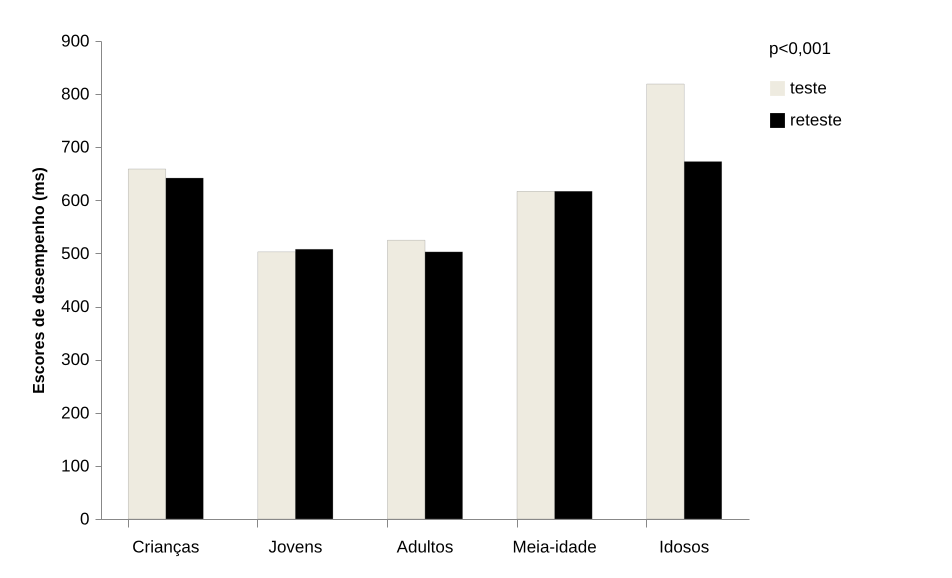 Image resolution: width=952 pixels, height=578 pixels. What do you see at coordinates (75, 412) in the screenshot?
I see `y-tick-label: 200` at bounding box center [75, 412].